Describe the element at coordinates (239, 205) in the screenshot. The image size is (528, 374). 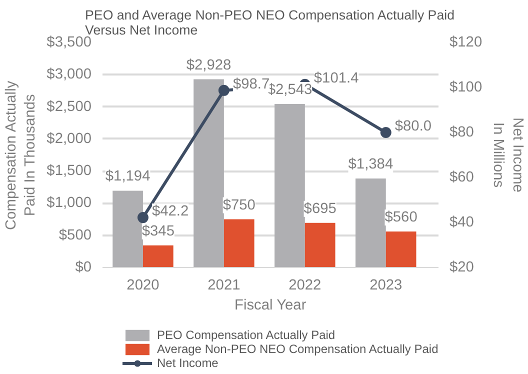
I see `data-label: $750` at that location.